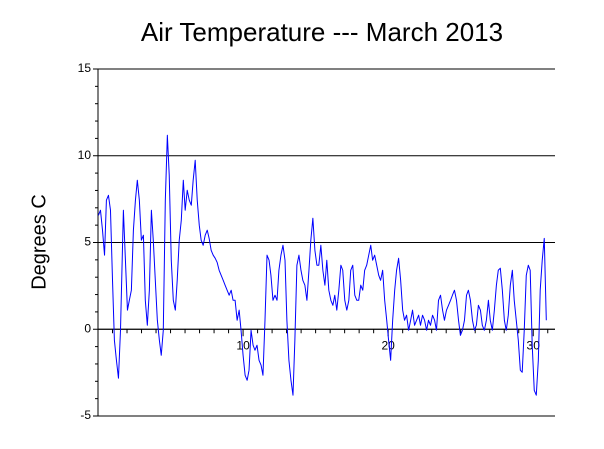  What do you see at coordinates (534, 345) in the screenshot?
I see `x-tick-label: 30` at bounding box center [534, 345].